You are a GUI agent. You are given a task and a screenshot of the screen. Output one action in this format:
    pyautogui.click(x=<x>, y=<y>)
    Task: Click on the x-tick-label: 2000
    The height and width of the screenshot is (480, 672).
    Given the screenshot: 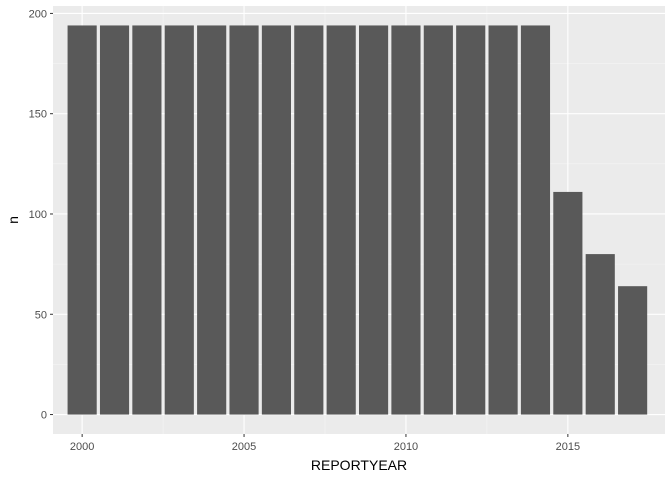 What is the action you would take?
    pyautogui.click(x=82, y=447)
    